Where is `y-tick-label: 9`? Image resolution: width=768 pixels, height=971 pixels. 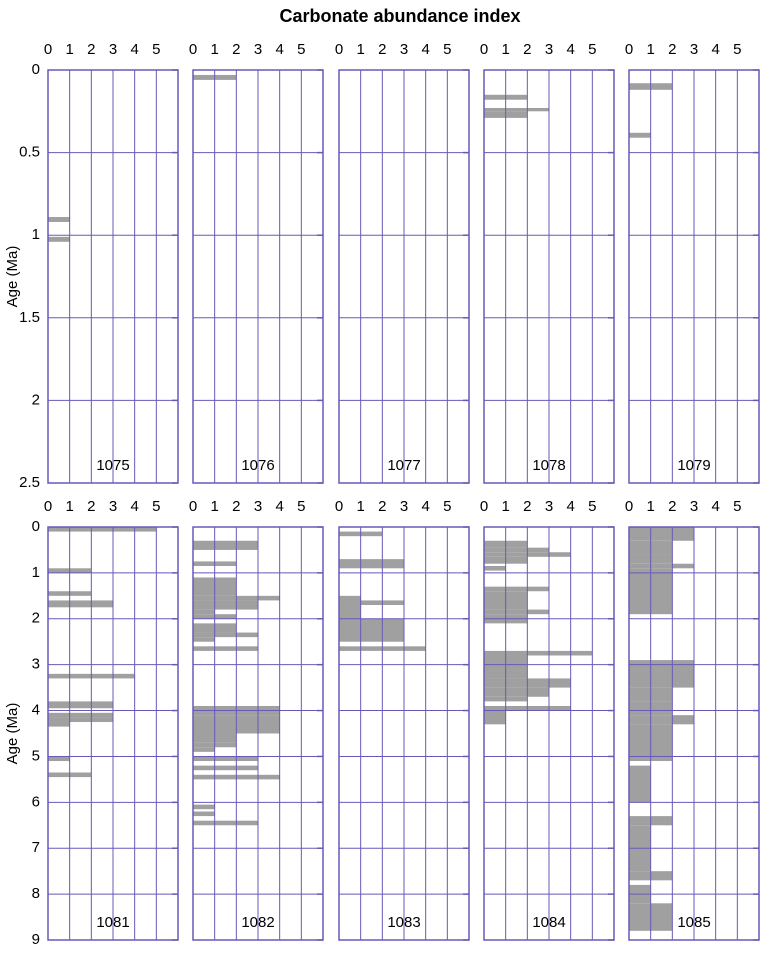
y-tick-label: 9 is located at coordinates (36, 939).